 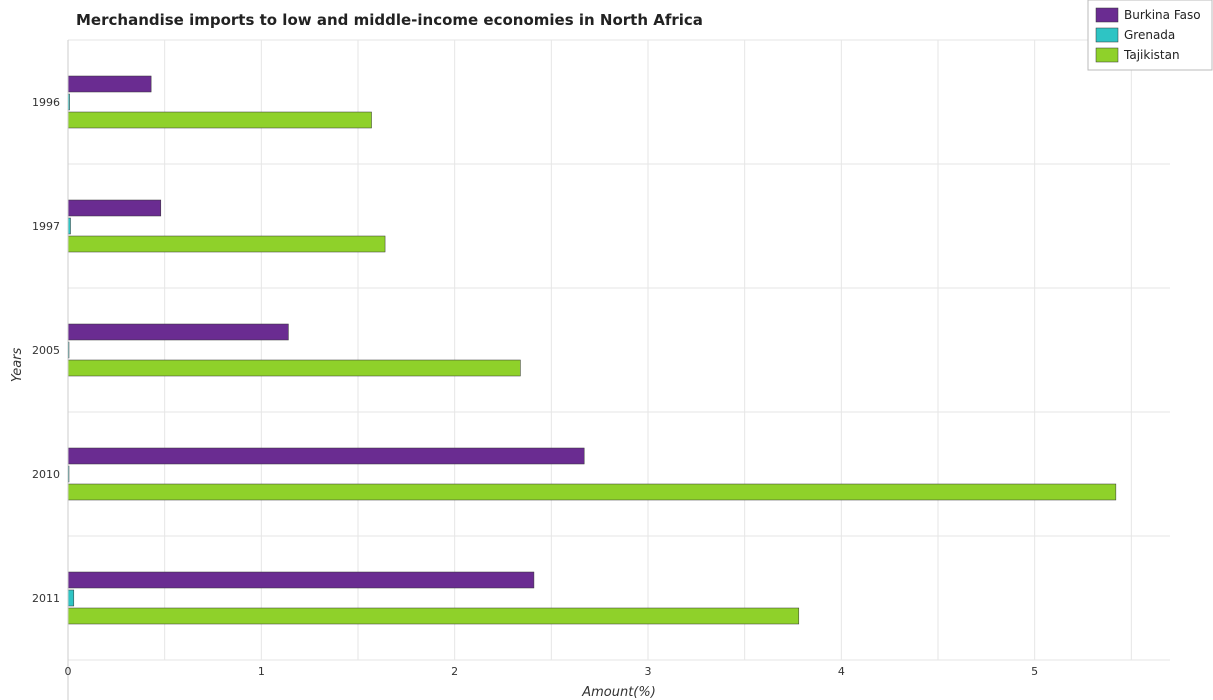 What do you see at coordinates (1151, 55) in the screenshot?
I see `legend-label: Tajikistan` at bounding box center [1151, 55].